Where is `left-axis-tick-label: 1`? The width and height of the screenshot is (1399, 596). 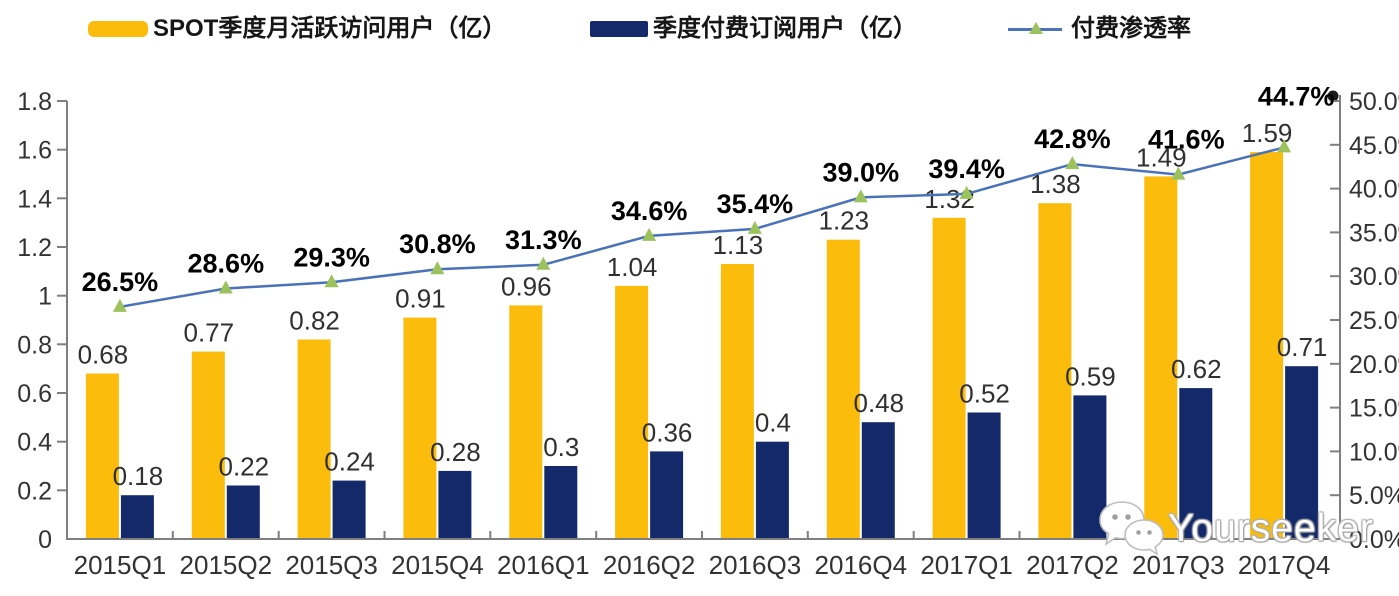 left-axis-tick-label: 1 is located at coordinates (45, 297).